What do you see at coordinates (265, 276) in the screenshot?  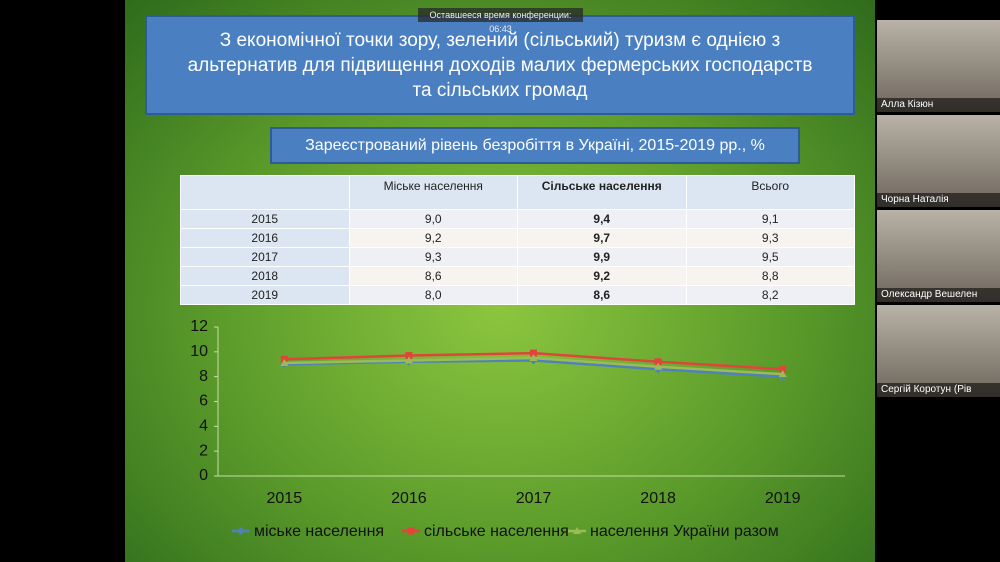 I see `table-cell: 2018` at bounding box center [265, 276].